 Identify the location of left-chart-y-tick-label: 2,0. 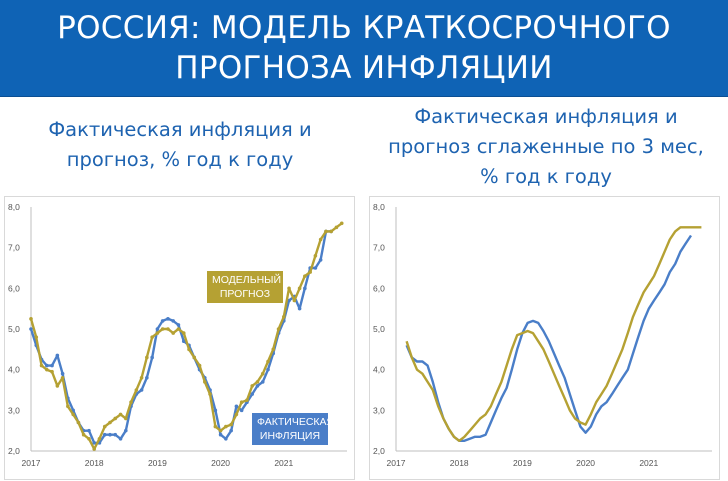
(14, 451).